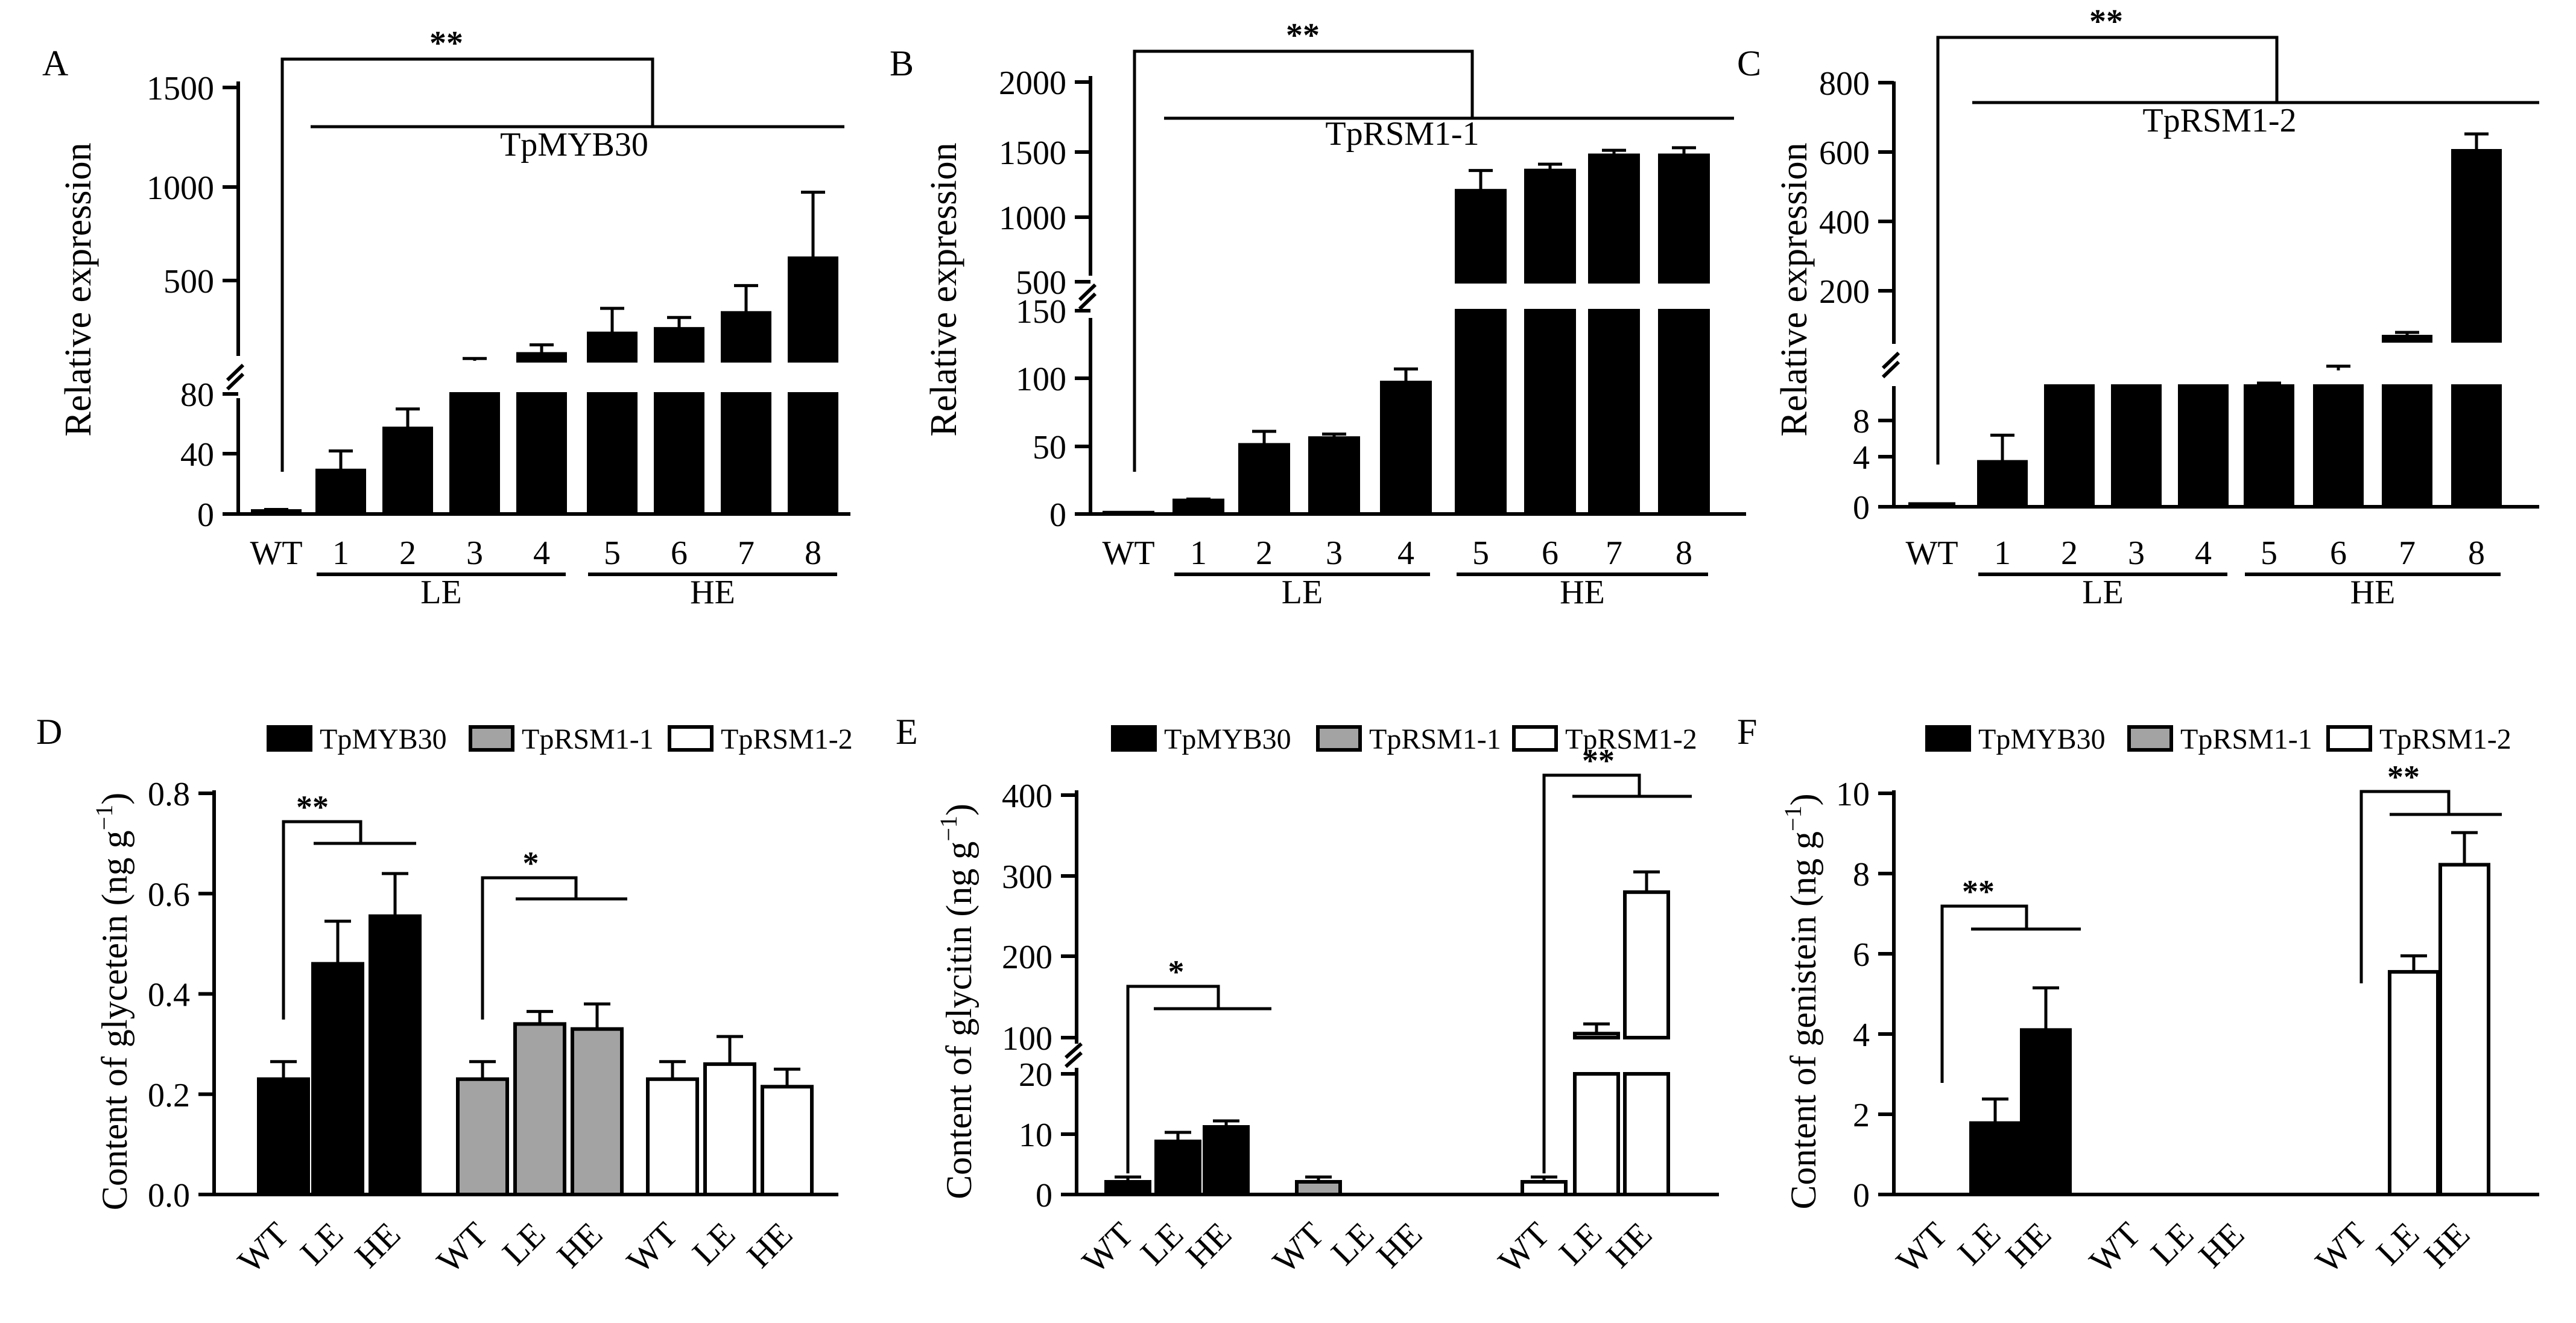  What do you see at coordinates (1844, 84) in the screenshot?
I see `y-tick-label: 800` at bounding box center [1844, 84].